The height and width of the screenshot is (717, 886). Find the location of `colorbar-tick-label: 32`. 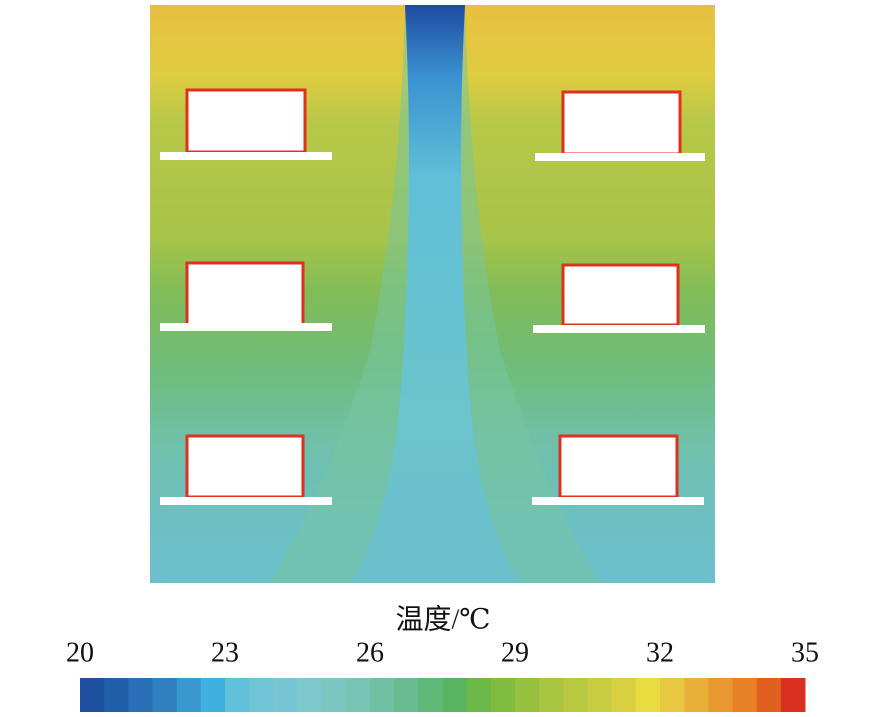

colorbar-tick-label: 32 is located at coordinates (660, 652).